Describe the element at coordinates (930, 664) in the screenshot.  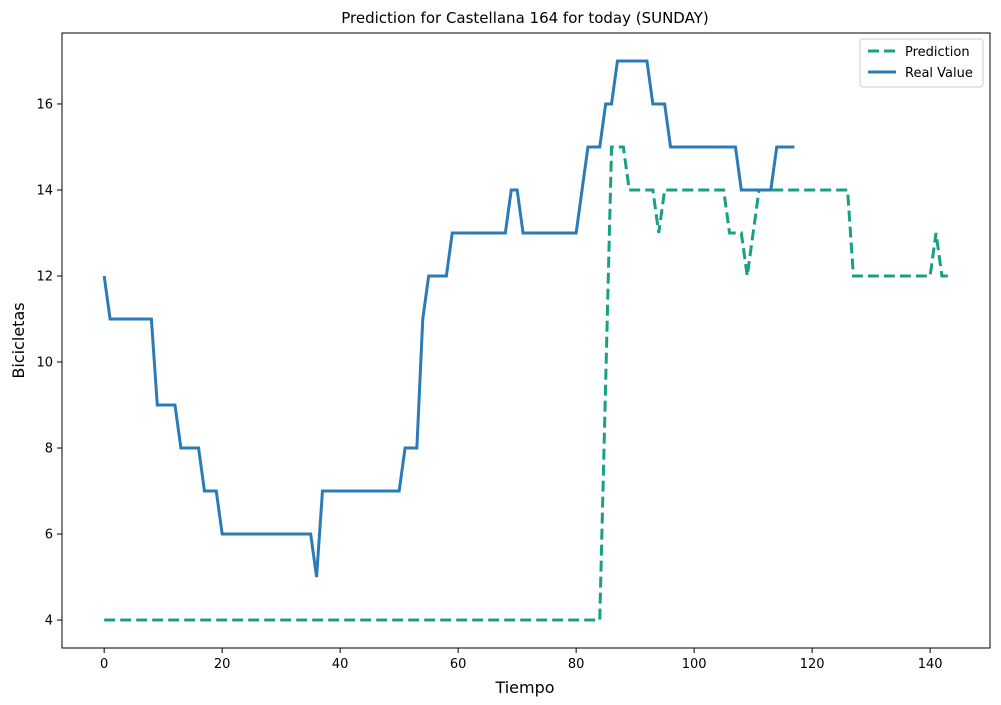
I see `x-tick-label: 140` at that location.